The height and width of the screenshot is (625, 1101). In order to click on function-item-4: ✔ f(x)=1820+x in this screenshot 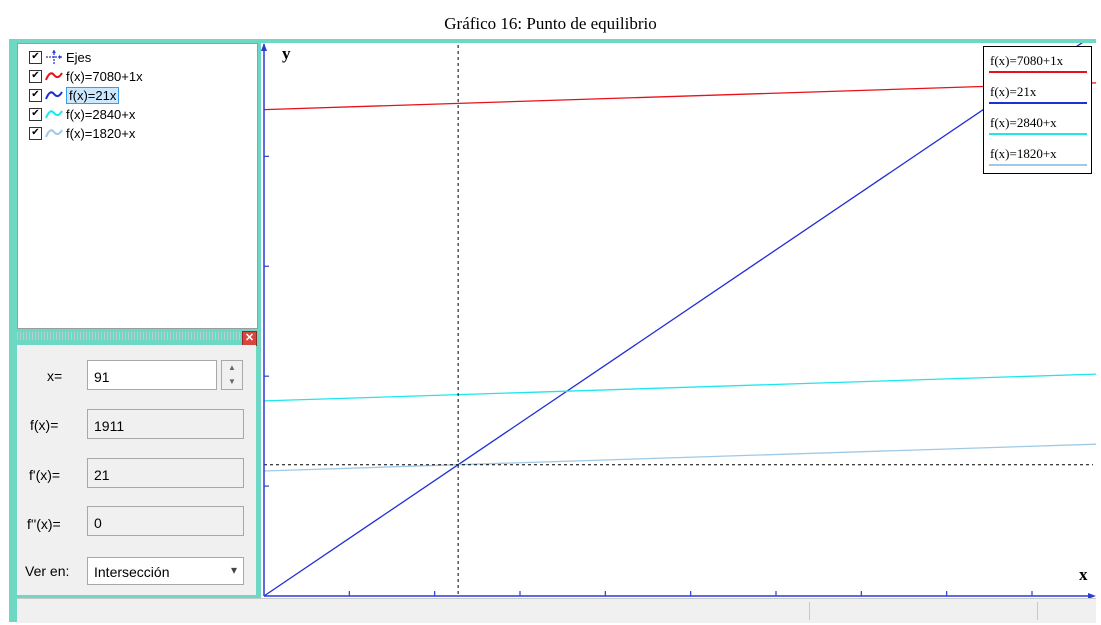, I will do `click(82, 133)`.